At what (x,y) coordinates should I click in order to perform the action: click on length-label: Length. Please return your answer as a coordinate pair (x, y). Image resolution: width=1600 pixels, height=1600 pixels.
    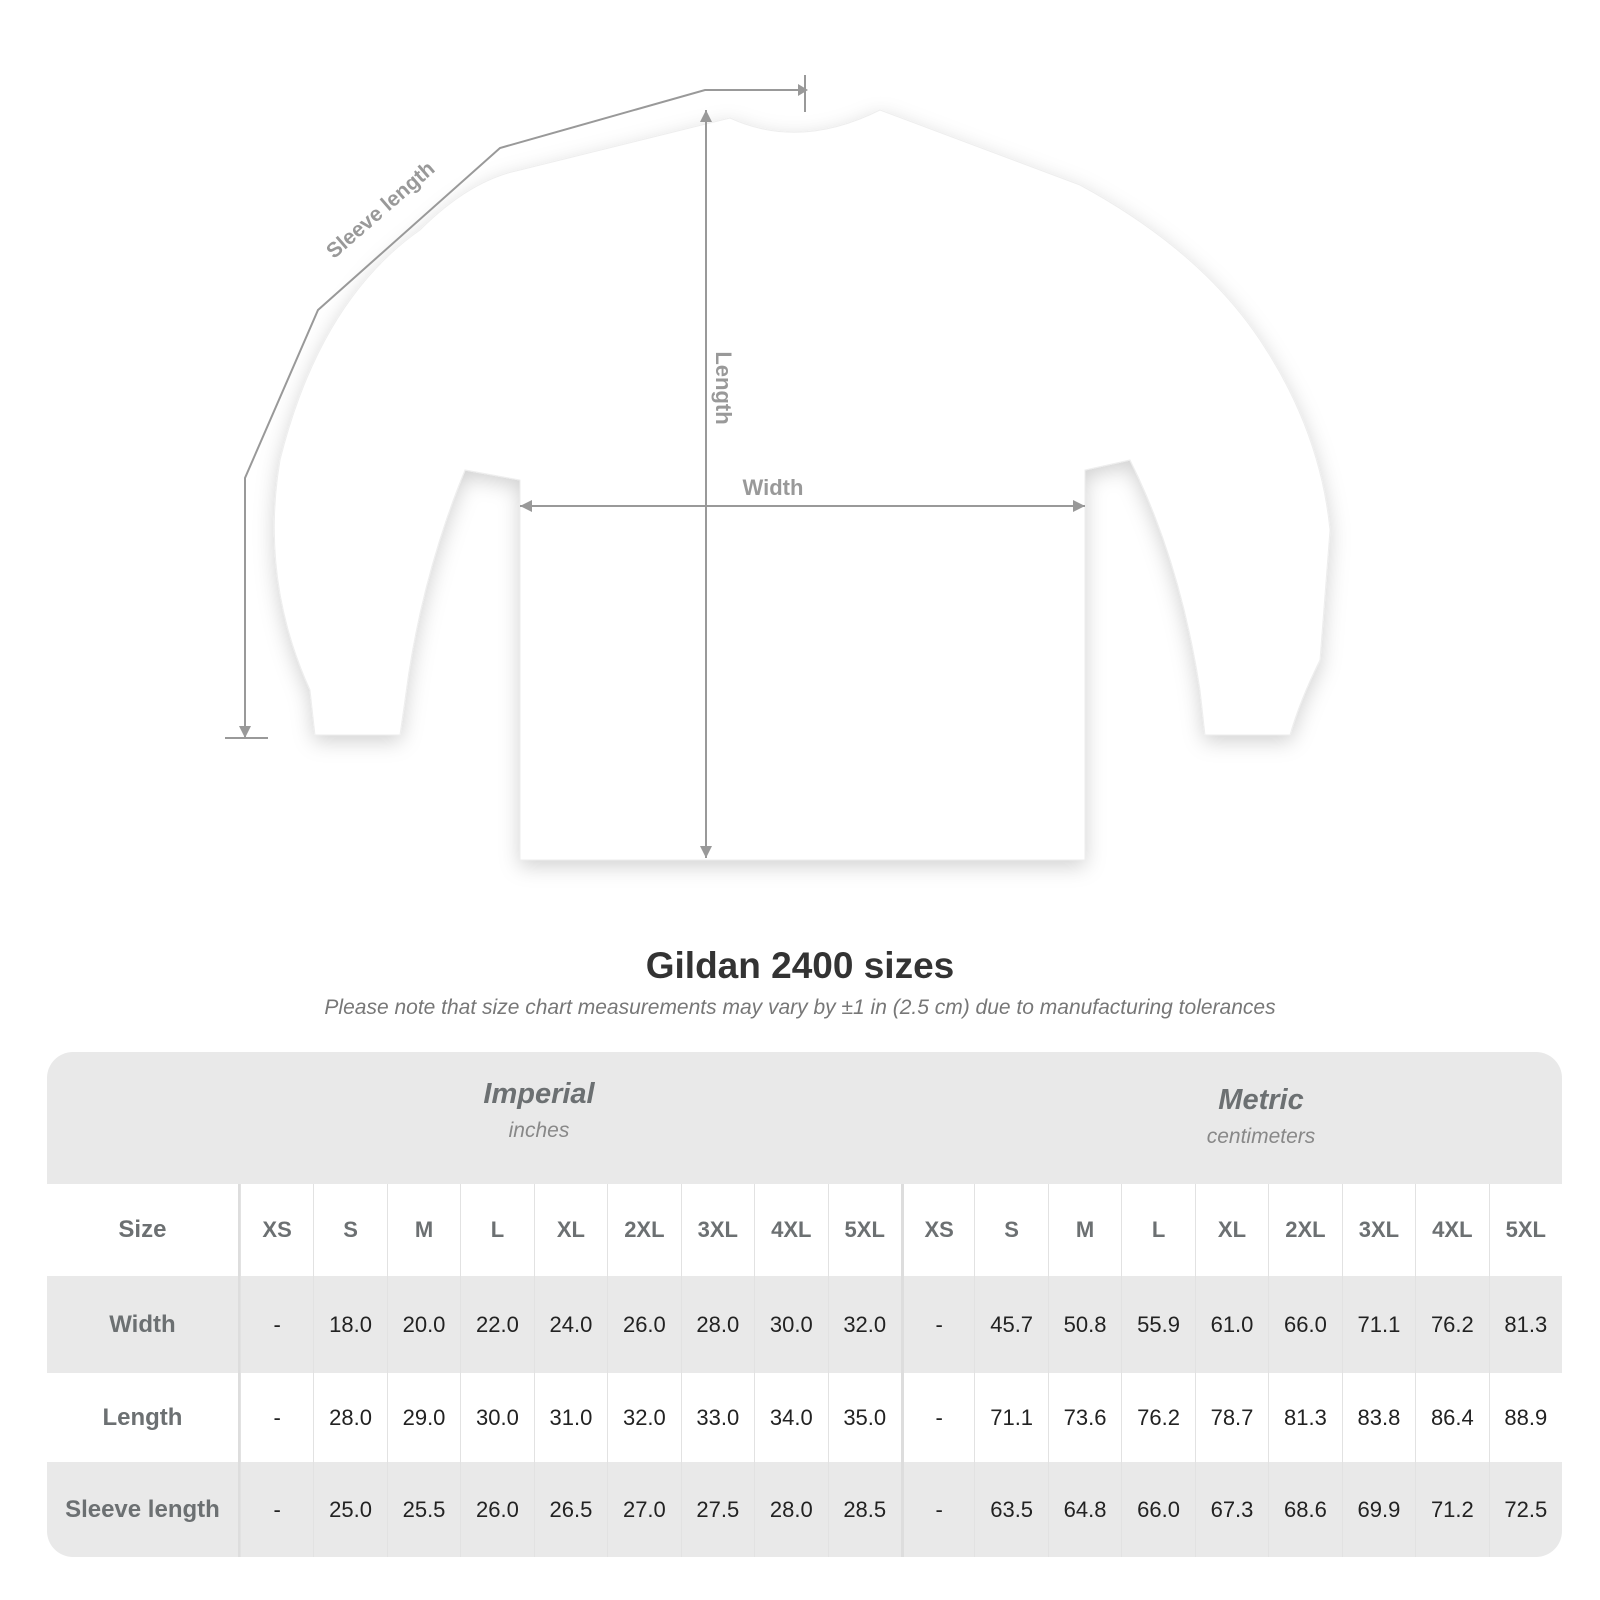
    Looking at the image, I should click on (723, 387).